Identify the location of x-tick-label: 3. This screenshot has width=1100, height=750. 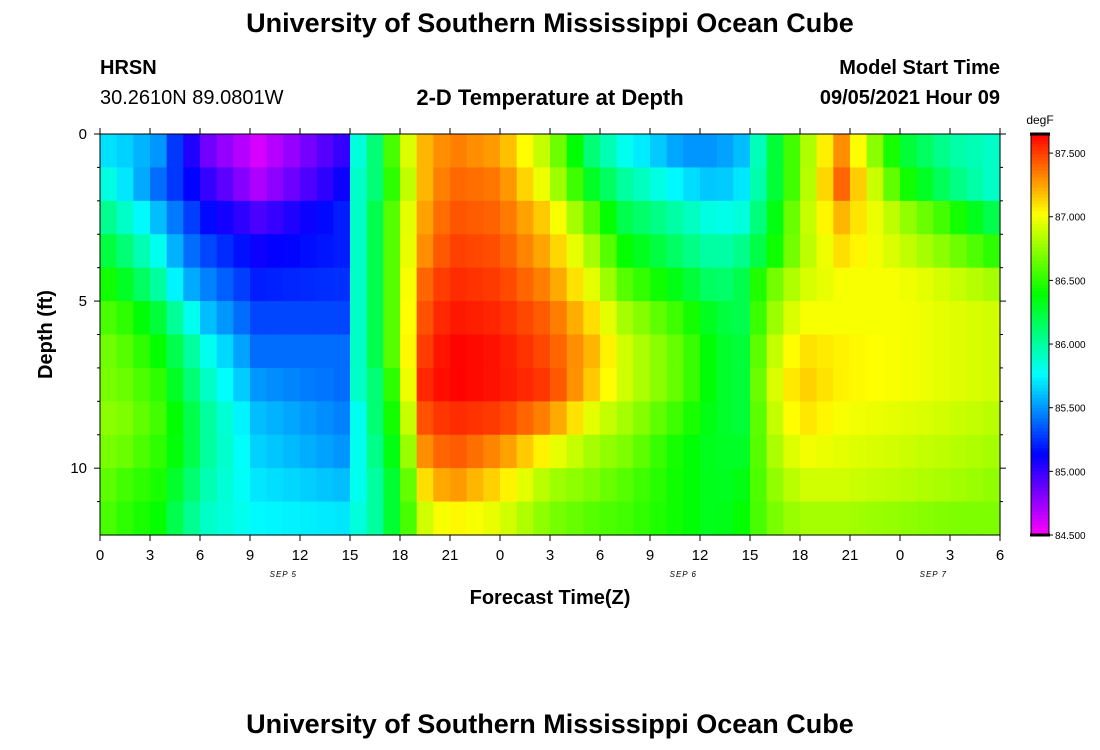
(950, 555).